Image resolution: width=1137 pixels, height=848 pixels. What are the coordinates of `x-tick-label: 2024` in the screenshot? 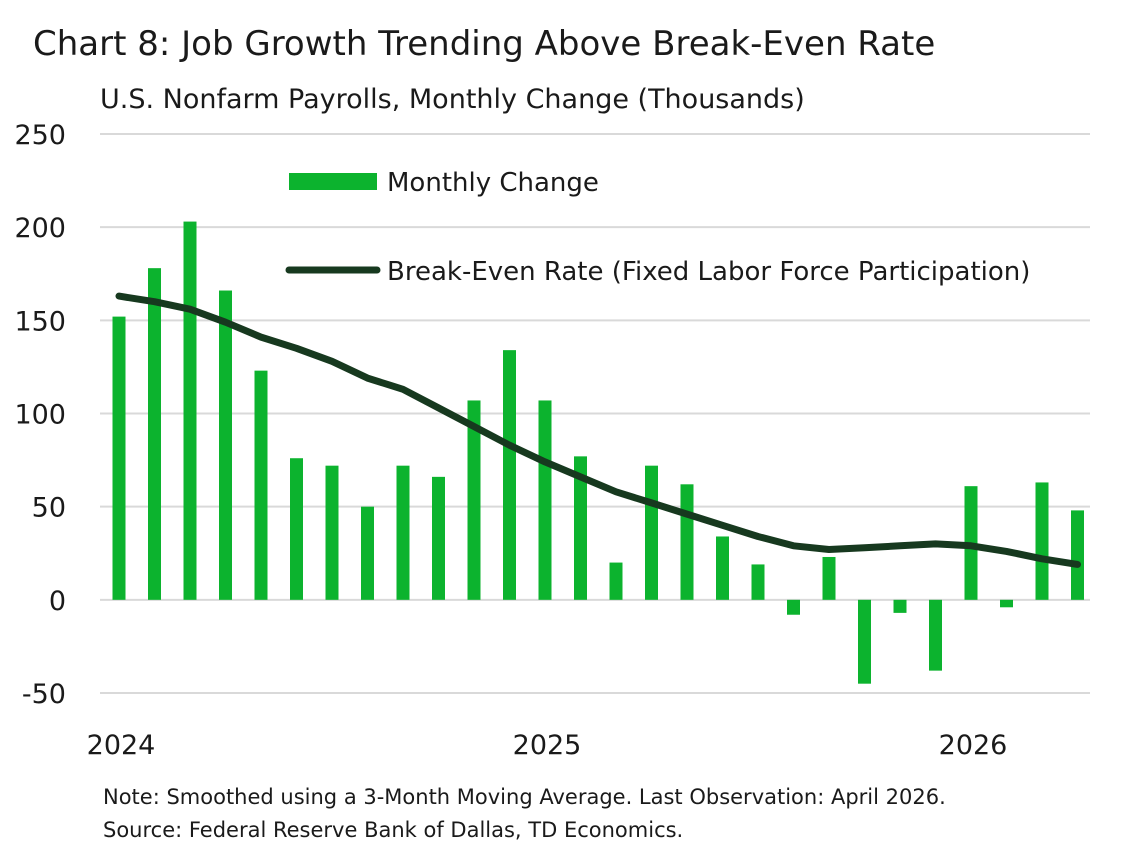 It's located at (121, 745).